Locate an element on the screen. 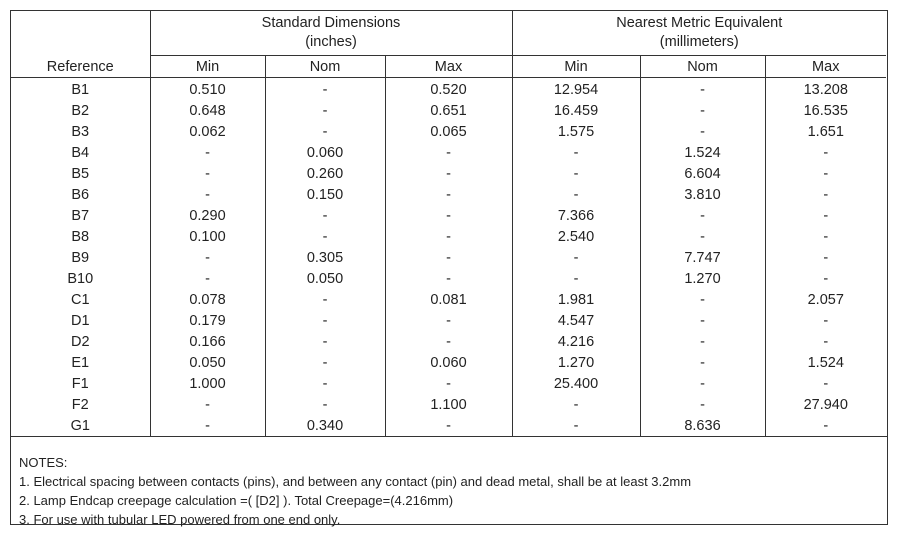  table-row: C1 0.078-0.081 1.981-2.057 is located at coordinates (449, 300).